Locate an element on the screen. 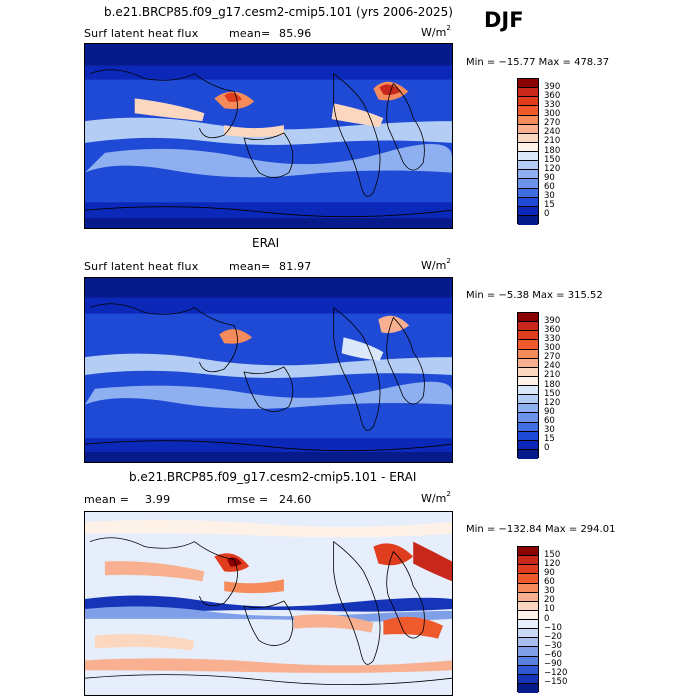 This screenshot has width=700, height=700. mean-value-obs: 81.97 is located at coordinates (295, 266).